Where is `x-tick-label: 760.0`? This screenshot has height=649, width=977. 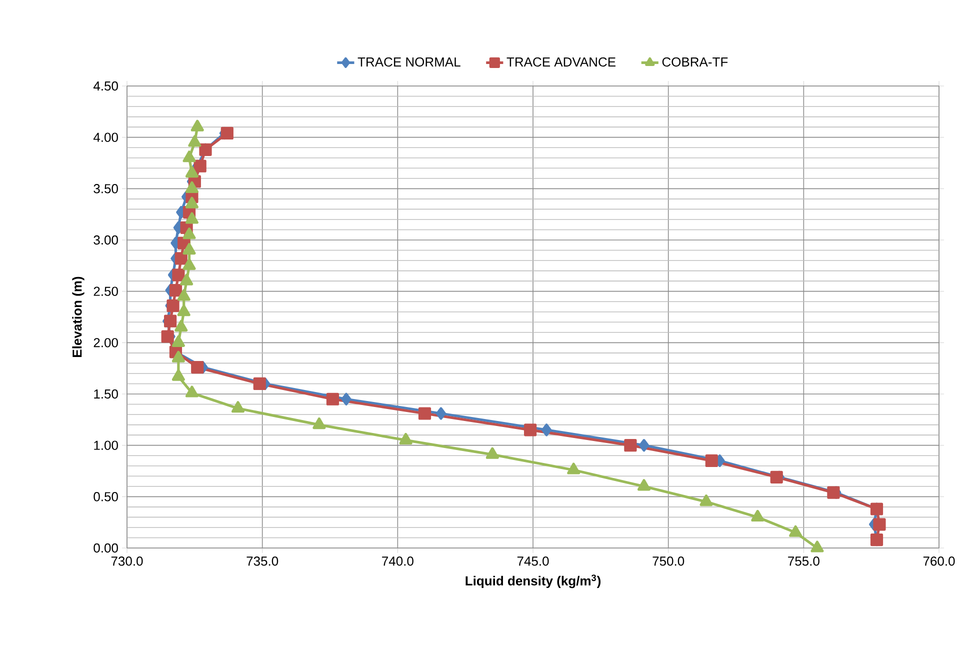
x-tick-label: 760.0 is located at coordinates (939, 561).